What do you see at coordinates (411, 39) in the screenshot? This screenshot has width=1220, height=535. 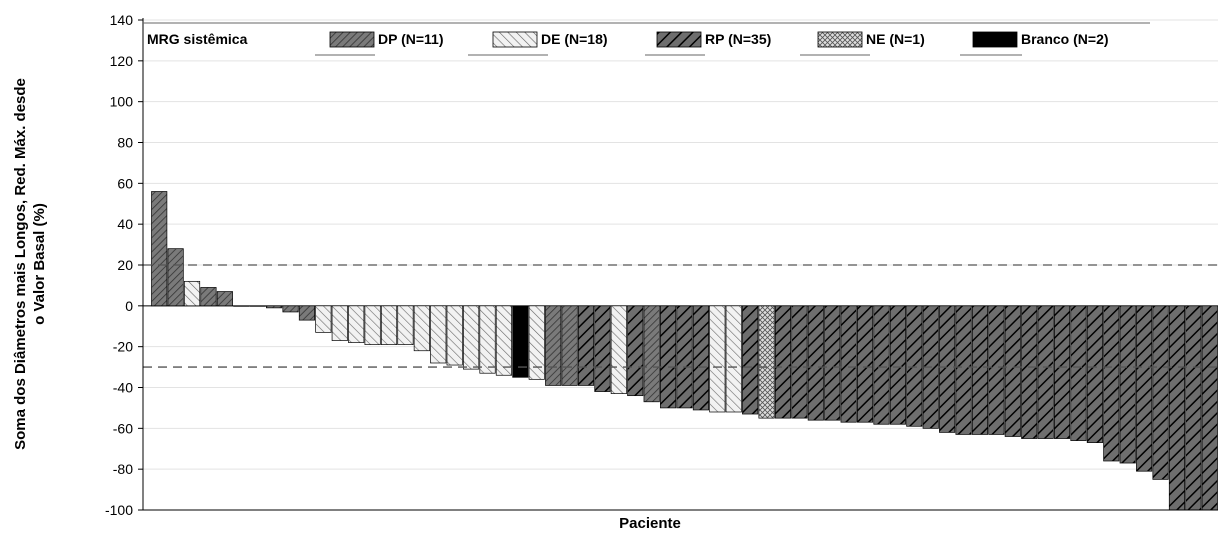 I see `legend-label-dp: DP (N=11)` at bounding box center [411, 39].